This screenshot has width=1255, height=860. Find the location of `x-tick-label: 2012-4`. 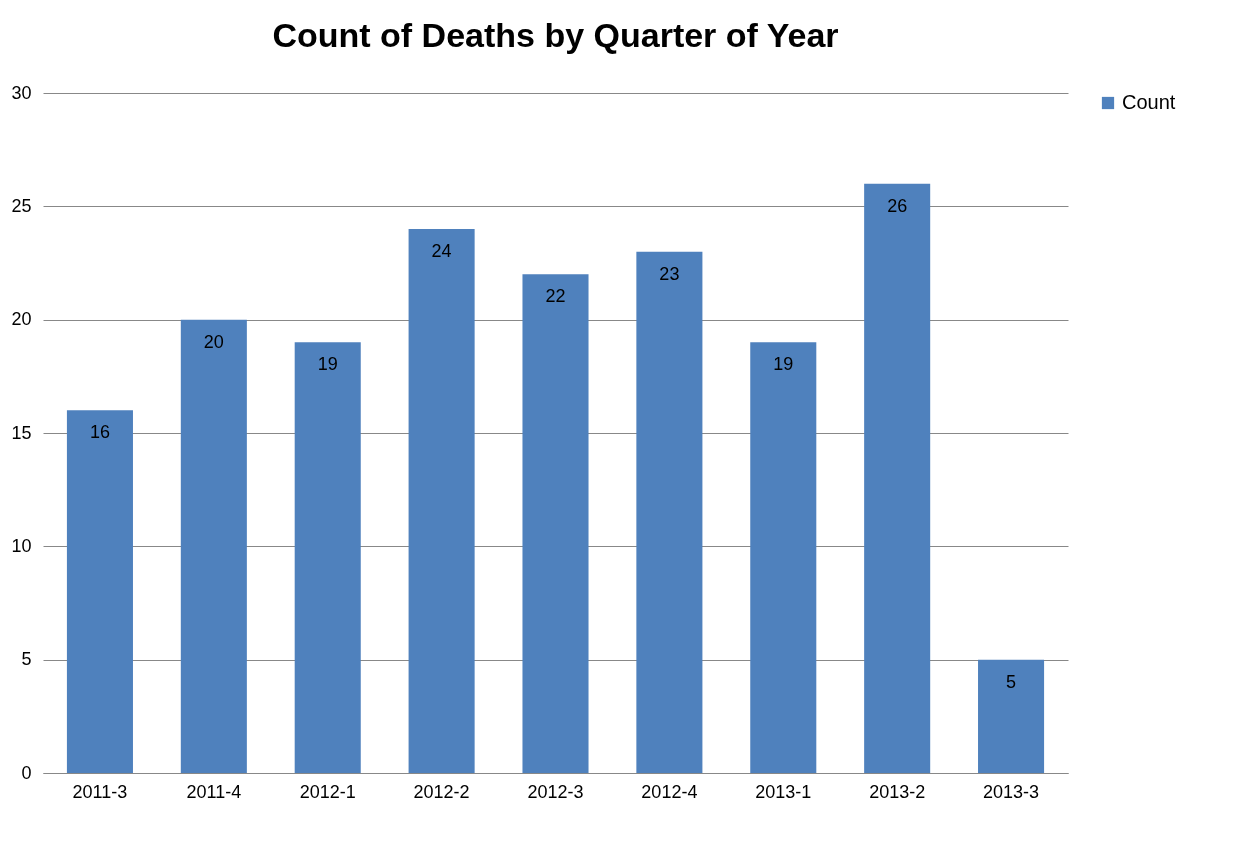

x-tick-label: 2012-4 is located at coordinates (669, 791).